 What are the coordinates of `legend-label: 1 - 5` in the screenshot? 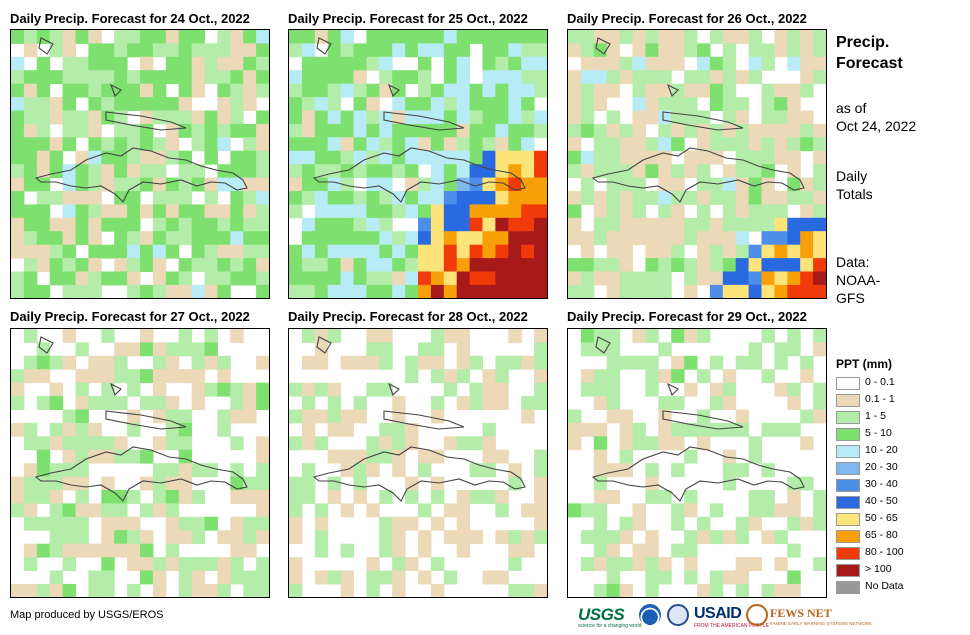 It's located at (876, 416).